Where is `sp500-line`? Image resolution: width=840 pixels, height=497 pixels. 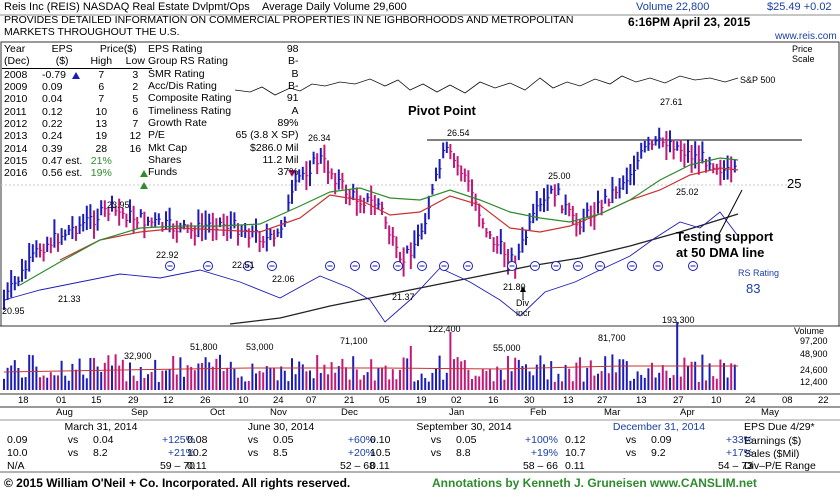 sp500-line is located at coordinates (486, 85).